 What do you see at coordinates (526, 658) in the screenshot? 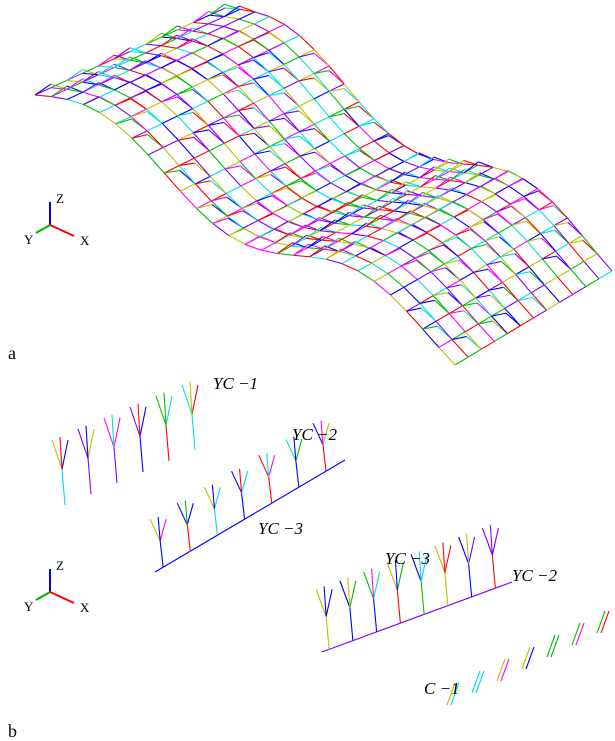
I see `column` at bounding box center [526, 658].